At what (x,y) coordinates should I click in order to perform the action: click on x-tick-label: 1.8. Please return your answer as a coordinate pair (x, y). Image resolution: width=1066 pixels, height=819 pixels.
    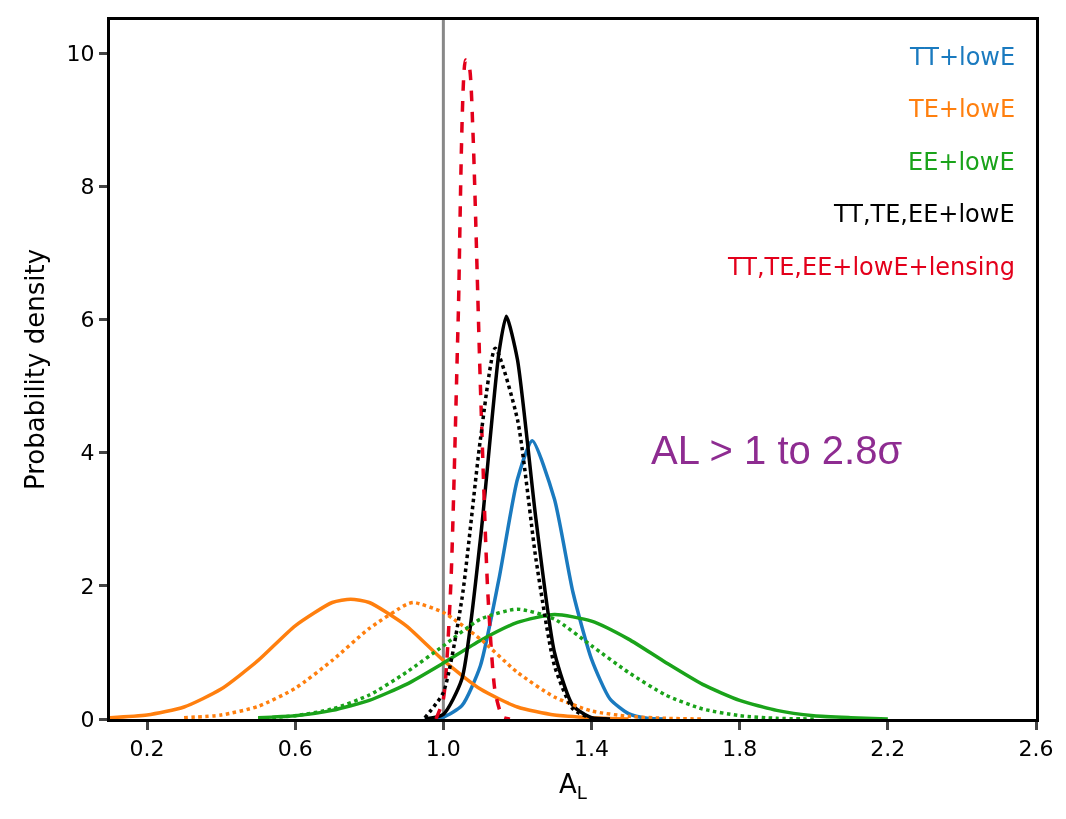
    Looking at the image, I should click on (740, 749).